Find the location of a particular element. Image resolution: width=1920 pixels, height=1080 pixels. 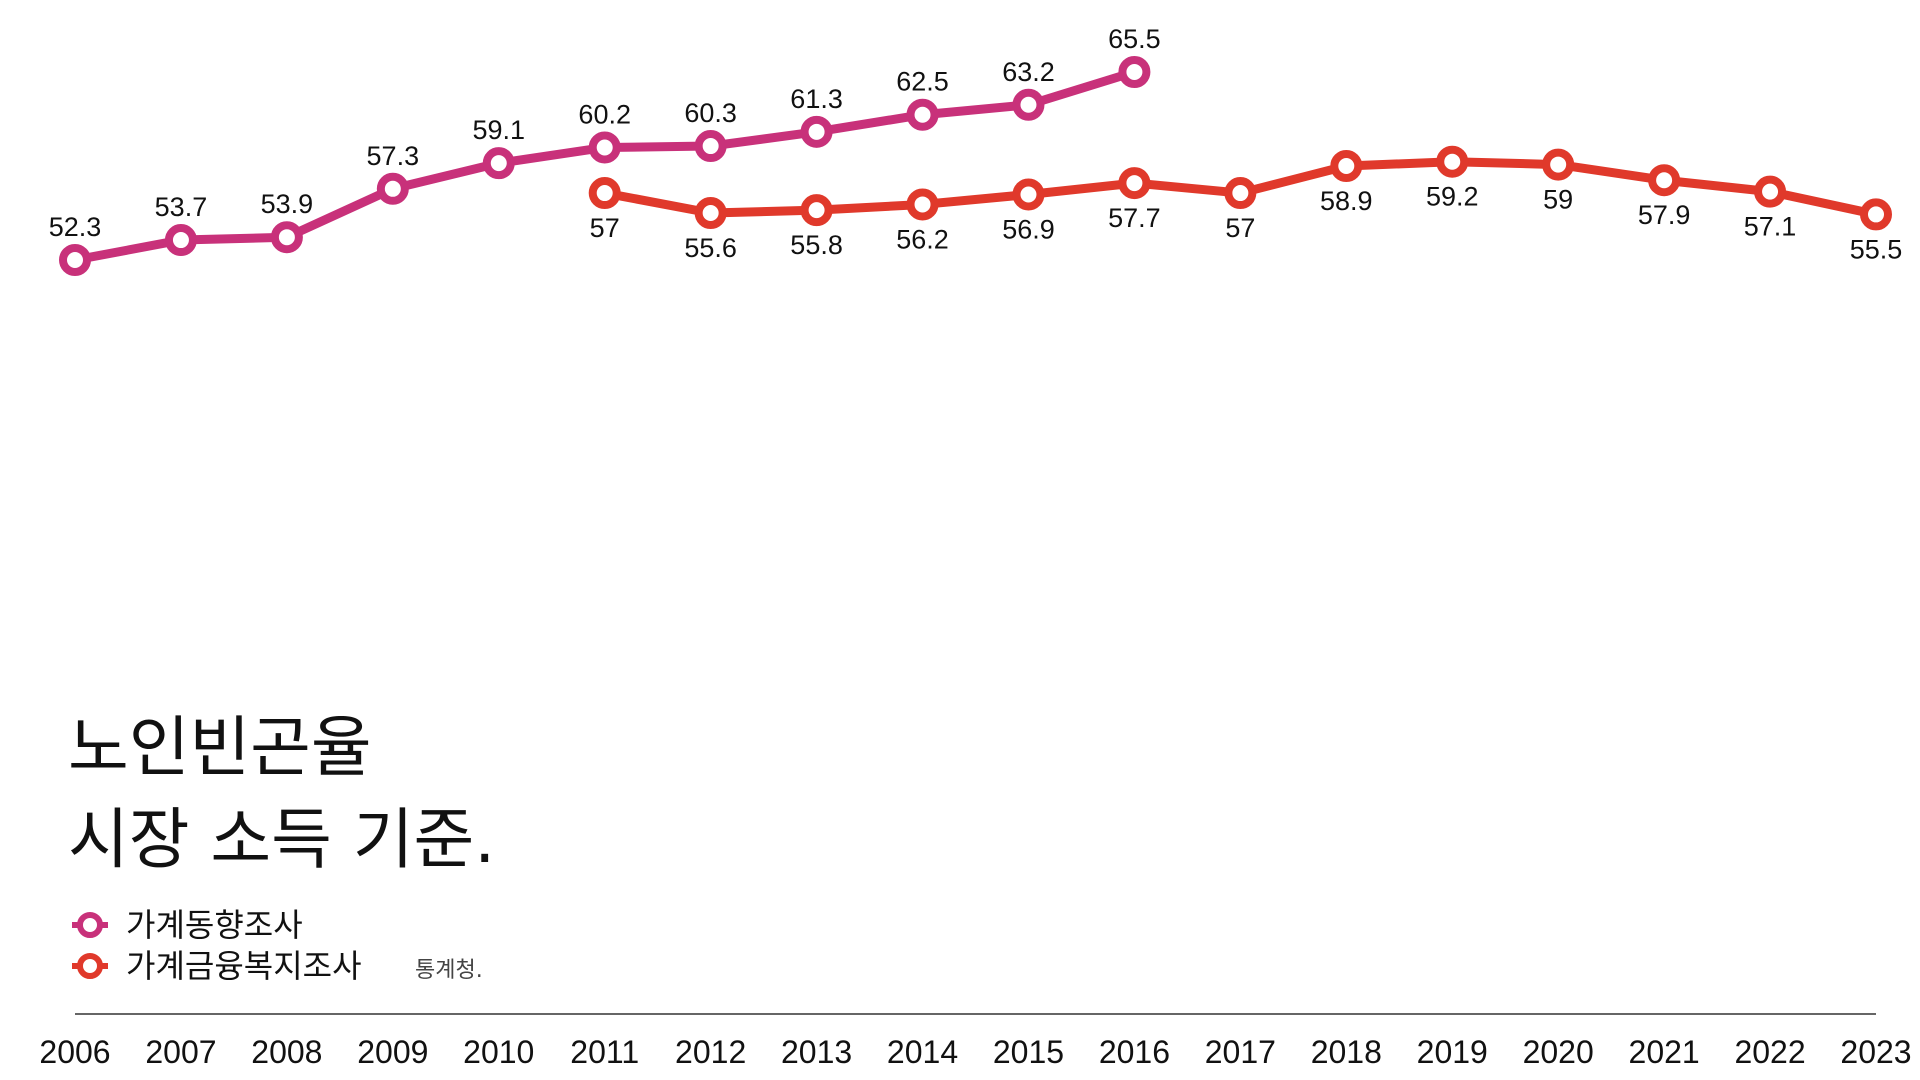

series-2-label-2020: 59 is located at coordinates (1558, 200).